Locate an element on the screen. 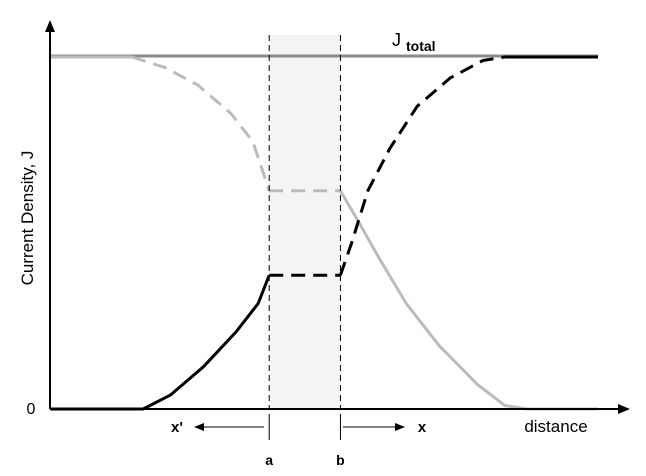  total-label-subscript: total is located at coordinates (421, 46).